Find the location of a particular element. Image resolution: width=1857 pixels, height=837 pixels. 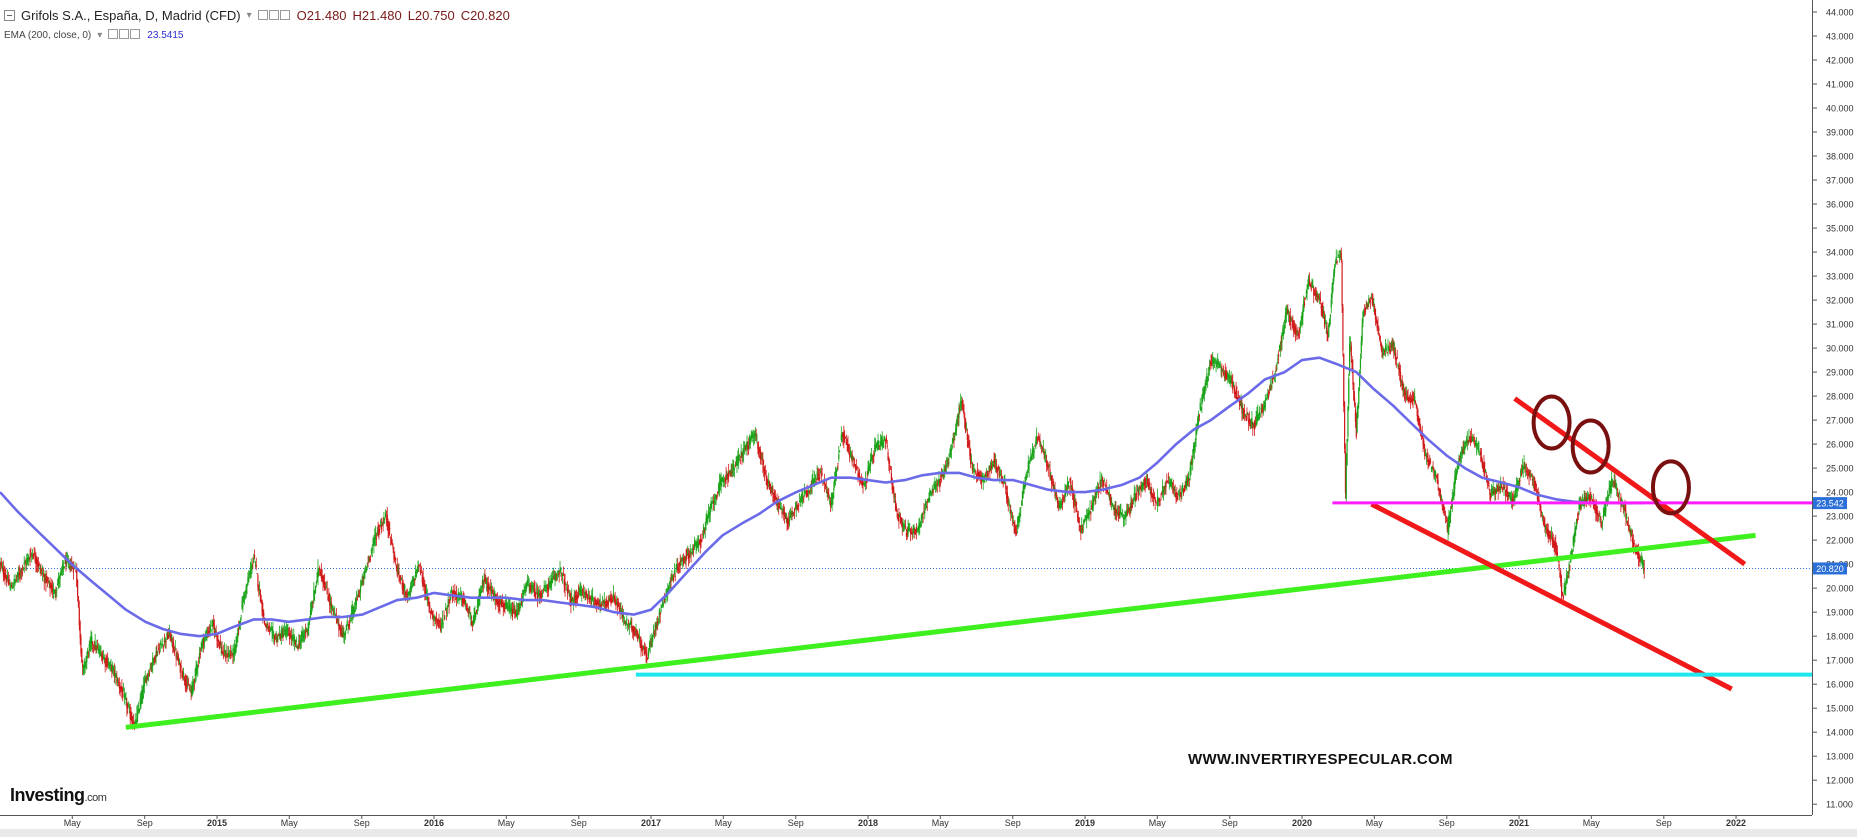

y-tick-label: 44.000 is located at coordinates (1840, 13).